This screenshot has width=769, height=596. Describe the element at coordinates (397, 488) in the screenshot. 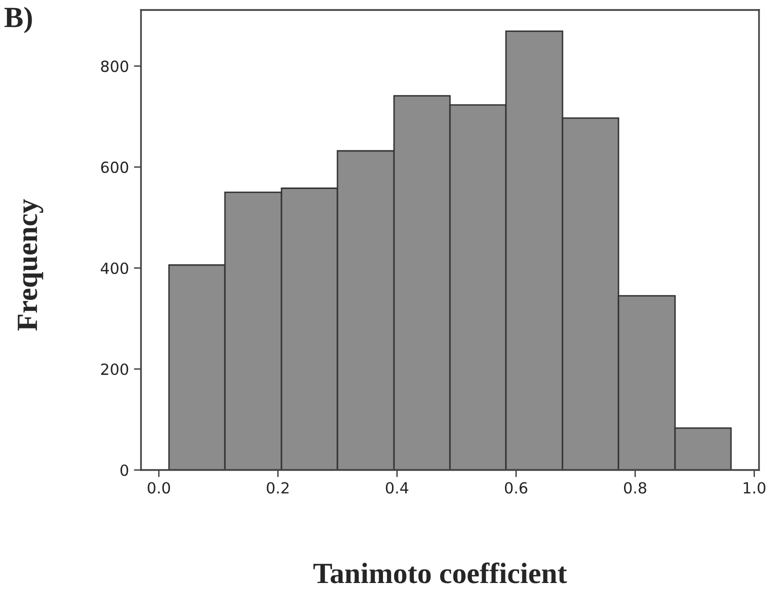

I see `x-tick-label: 0.4` at that location.